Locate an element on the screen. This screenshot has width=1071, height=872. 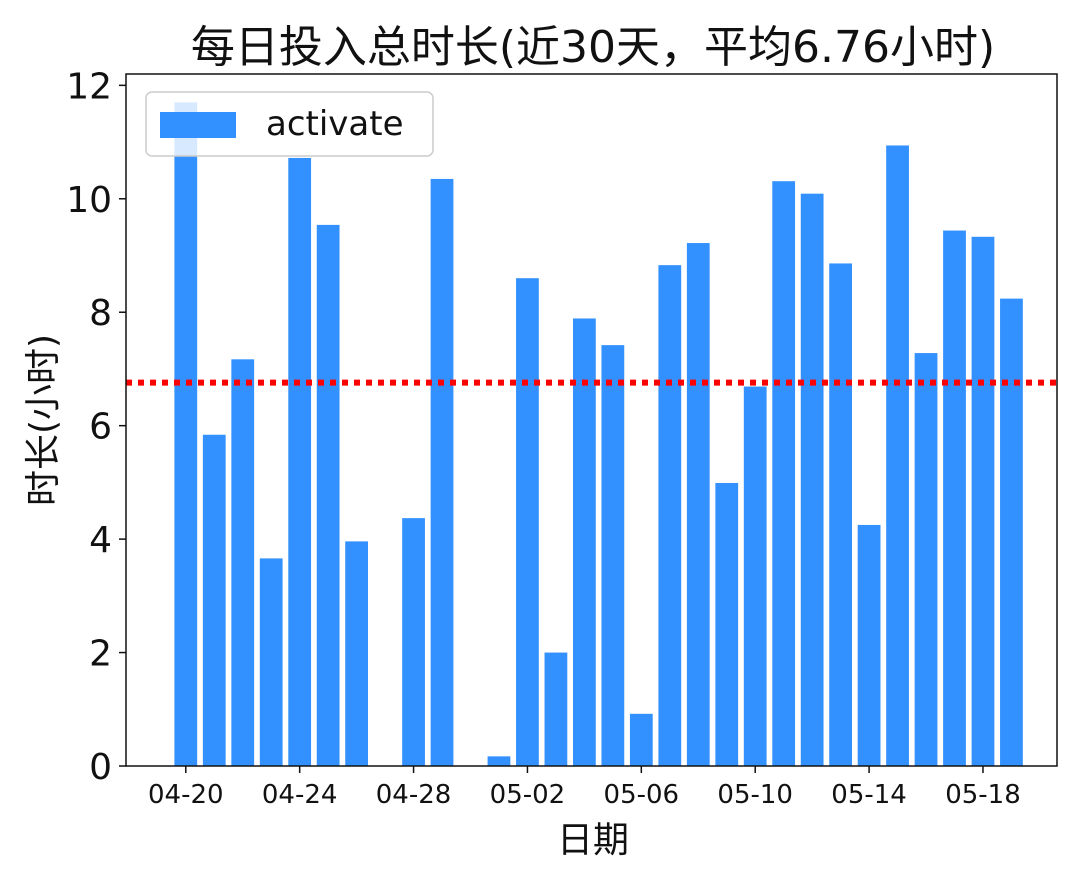
x-tick-label: 05-06 is located at coordinates (642, 795).